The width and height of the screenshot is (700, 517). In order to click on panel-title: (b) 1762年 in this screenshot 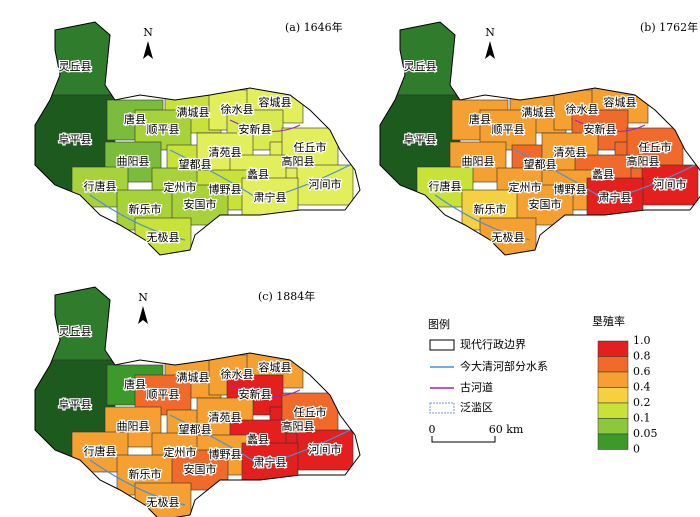, I will do `click(669, 27)`.